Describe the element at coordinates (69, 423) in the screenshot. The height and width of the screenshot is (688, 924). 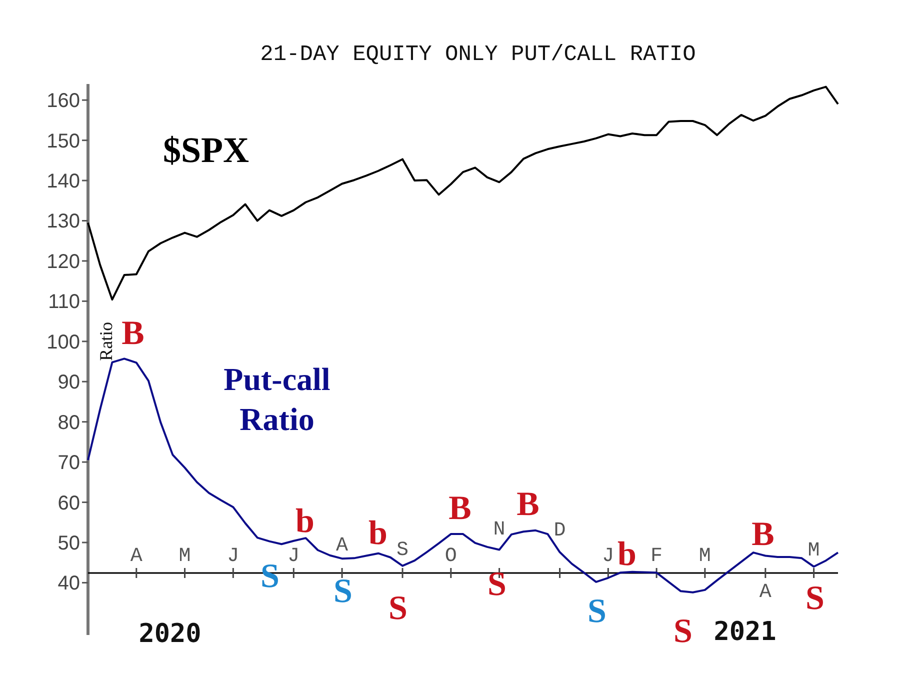
I see `y-tick-label: 80` at that location.